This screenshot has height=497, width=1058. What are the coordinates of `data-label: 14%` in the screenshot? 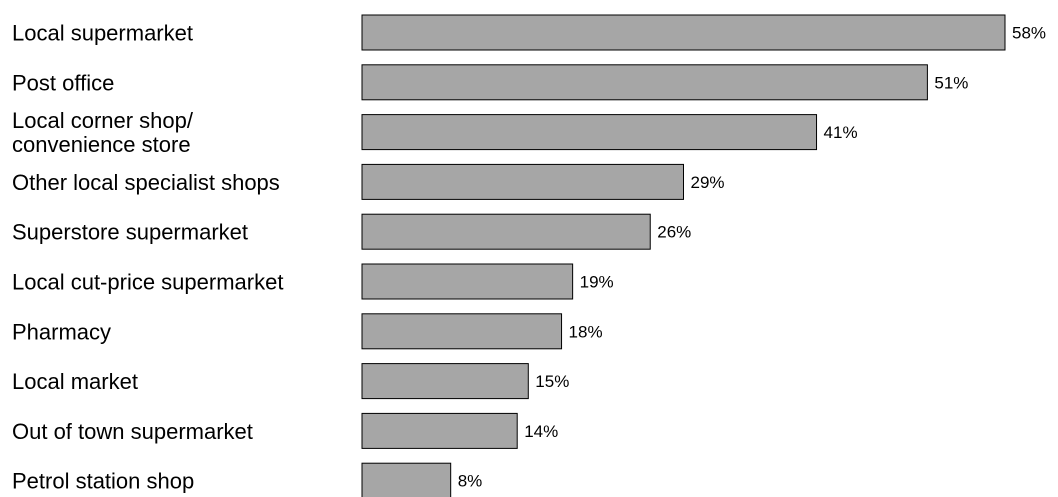 It's located at (541, 431).